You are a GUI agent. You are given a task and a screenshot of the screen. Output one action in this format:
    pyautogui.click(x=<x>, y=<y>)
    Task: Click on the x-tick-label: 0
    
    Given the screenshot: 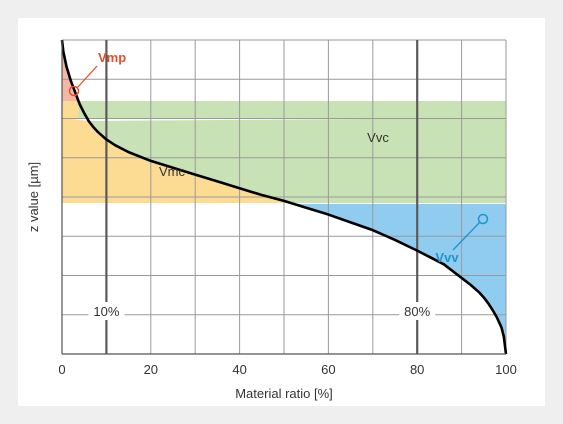 What is the action you would take?
    pyautogui.click(x=61, y=369)
    